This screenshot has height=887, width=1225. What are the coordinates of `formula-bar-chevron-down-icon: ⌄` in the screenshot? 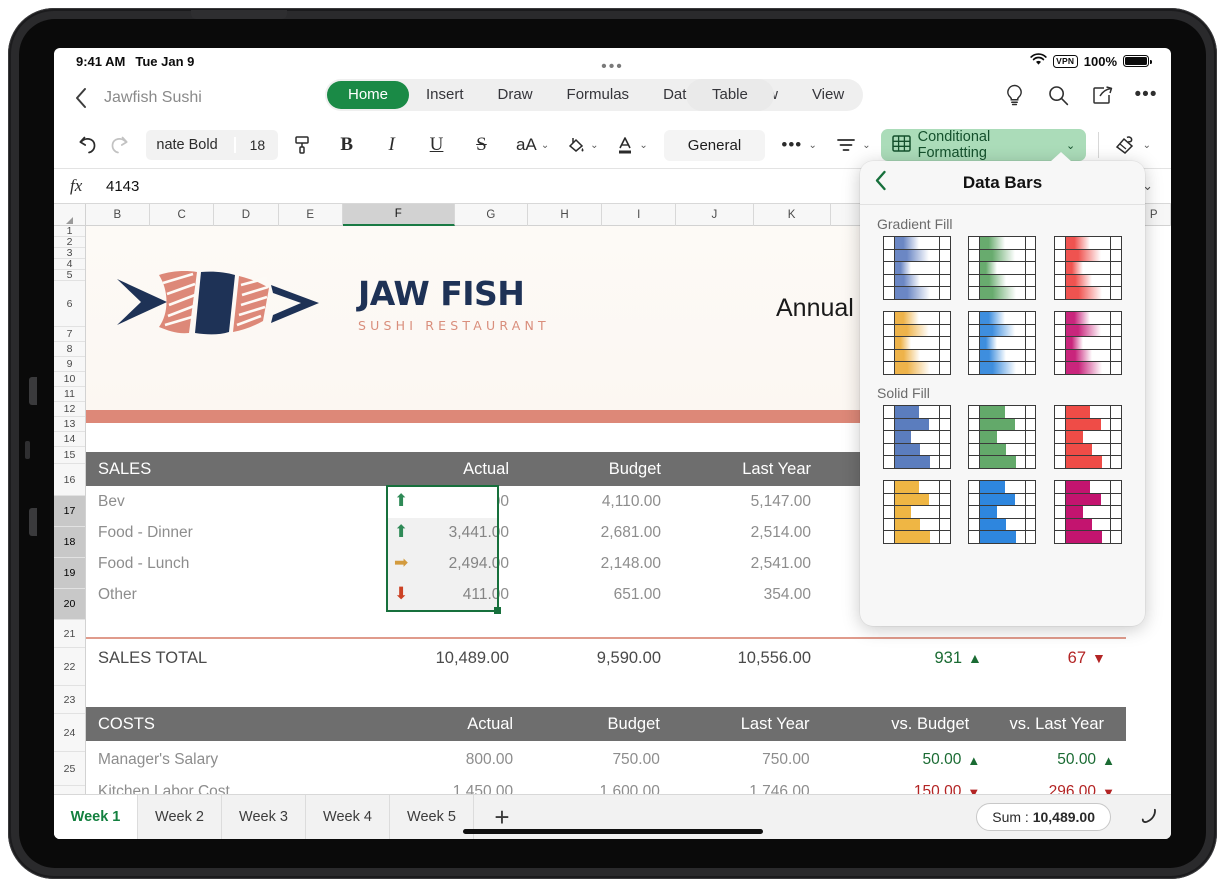 It's located at (1147, 185).